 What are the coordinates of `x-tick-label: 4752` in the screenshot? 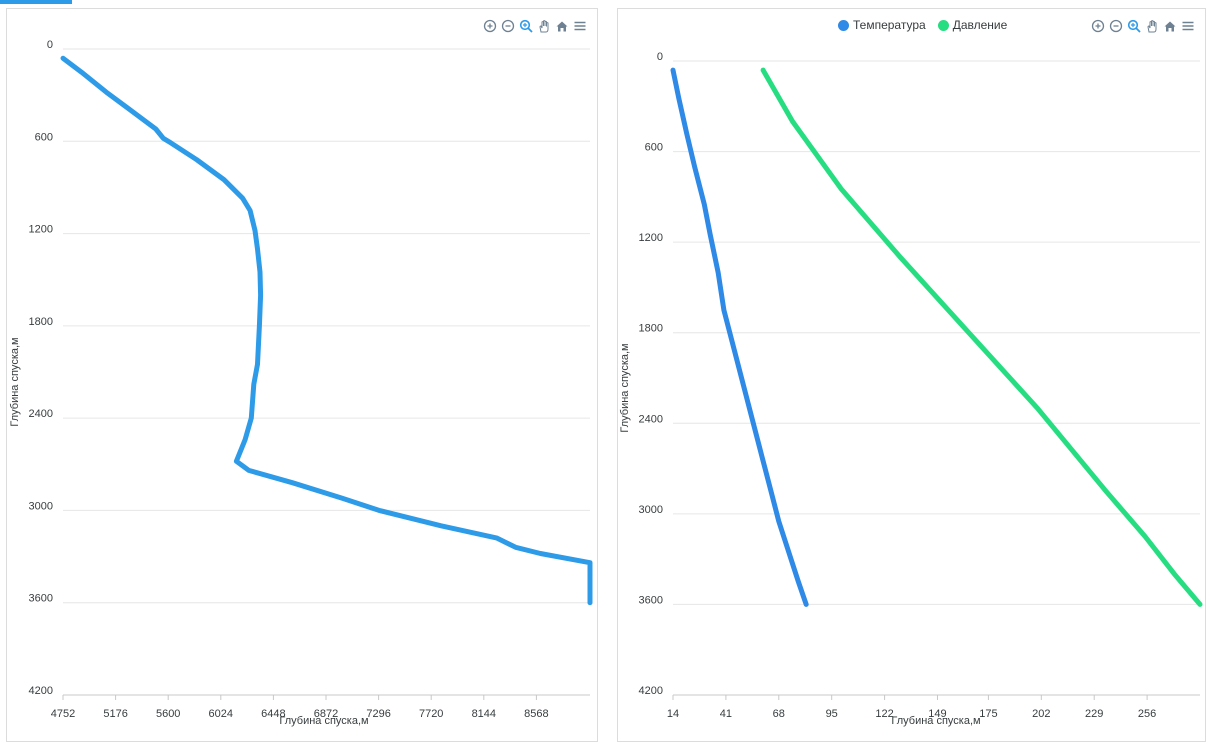 It's located at (63, 714).